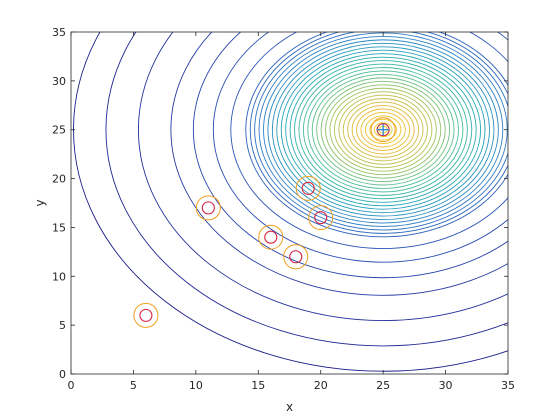  What do you see at coordinates (133, 385) in the screenshot?
I see `x-tick-label: 5` at bounding box center [133, 385].